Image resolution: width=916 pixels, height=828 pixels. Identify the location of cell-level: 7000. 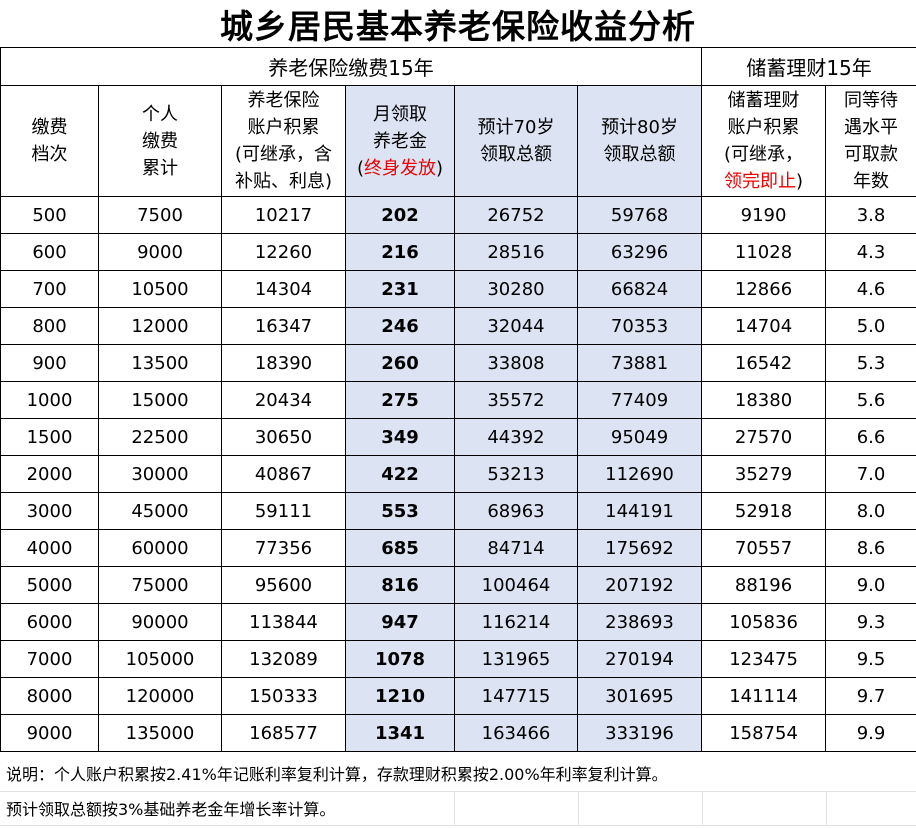
(49, 659).